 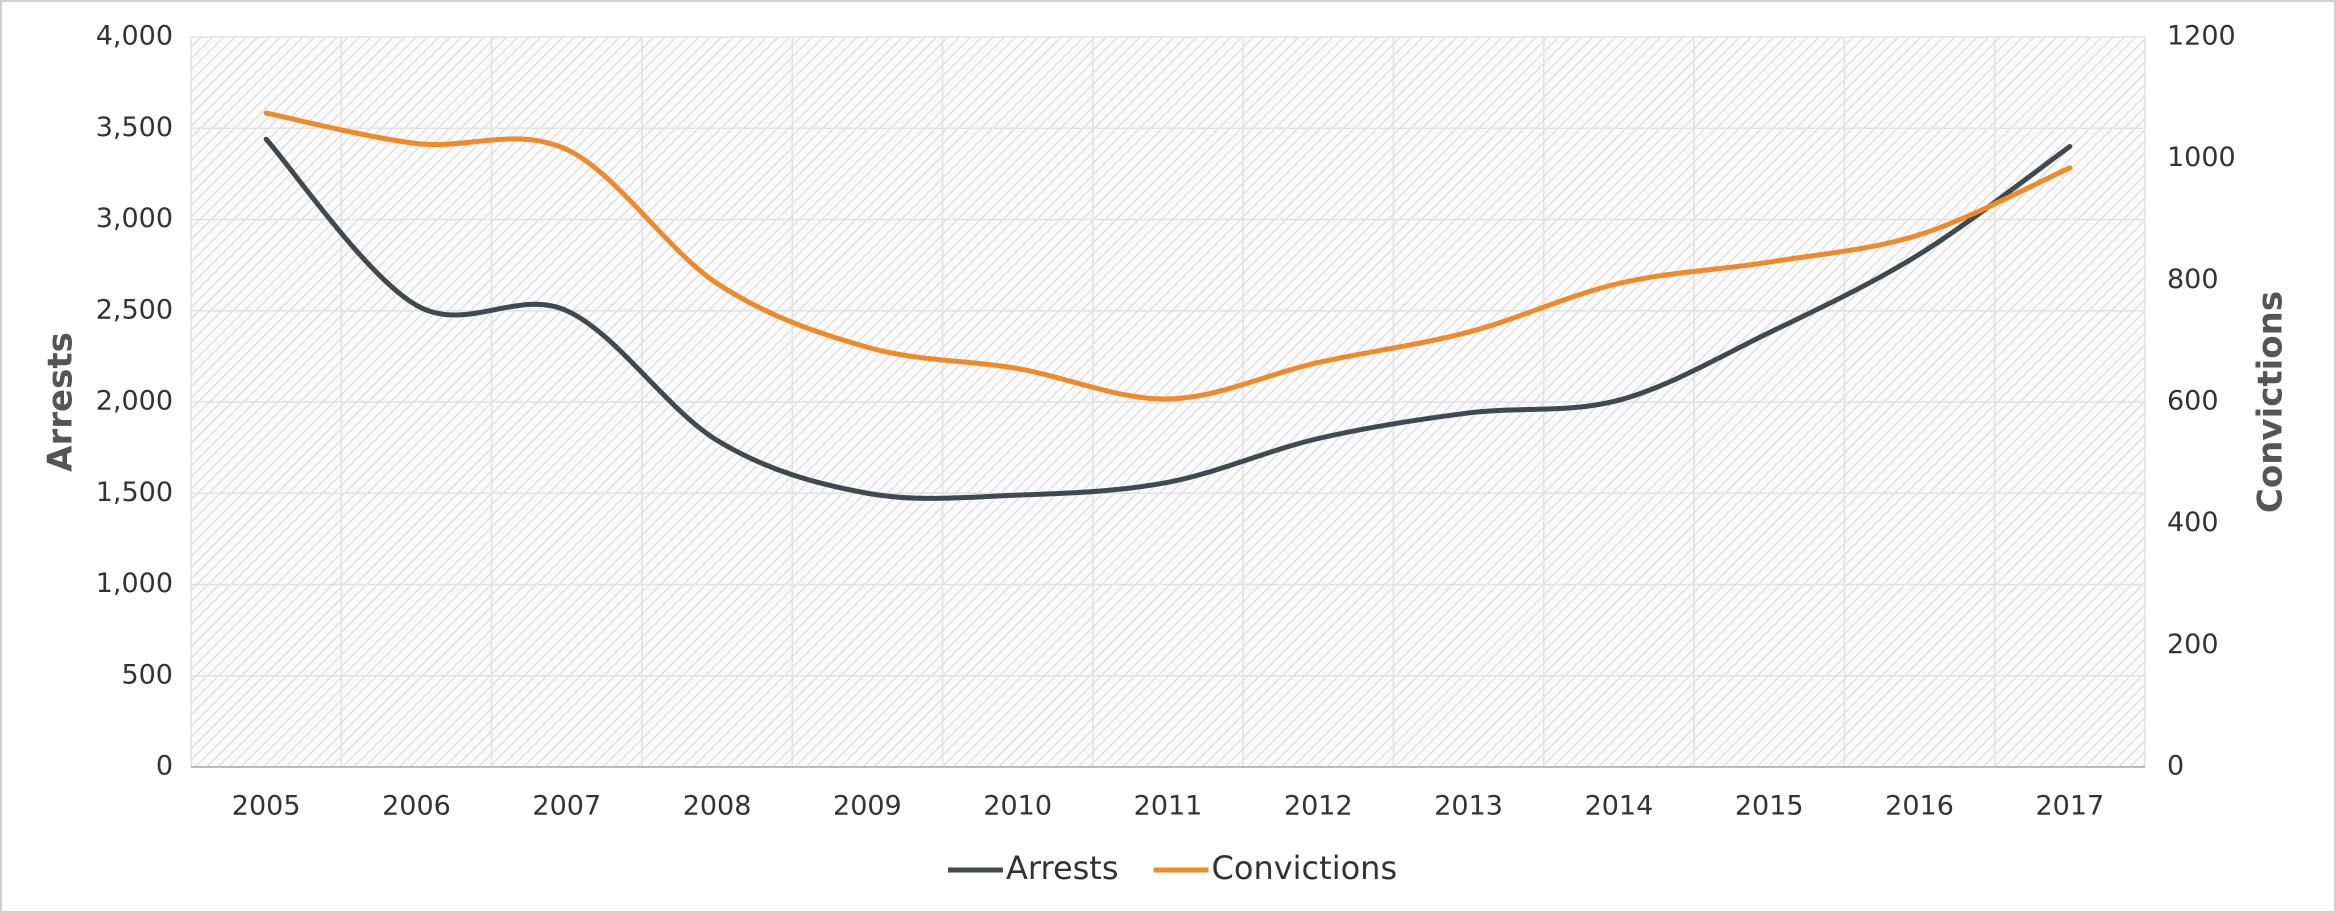 What do you see at coordinates (2193, 644) in the screenshot?
I see `y2-tick-label: 200` at bounding box center [2193, 644].